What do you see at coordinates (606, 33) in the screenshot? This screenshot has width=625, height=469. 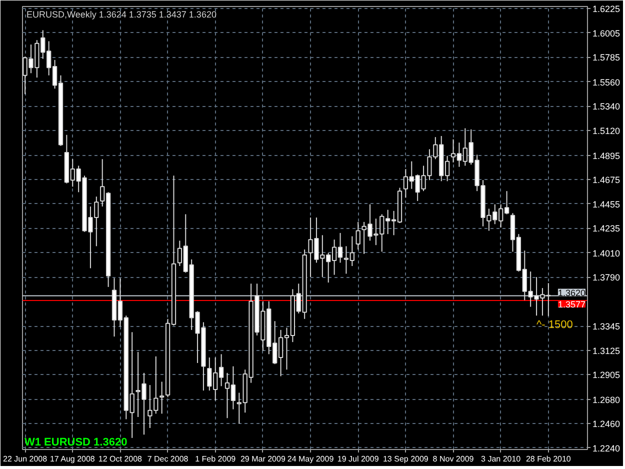 I see `y-tick-label: 1.6005` at bounding box center [606, 33].